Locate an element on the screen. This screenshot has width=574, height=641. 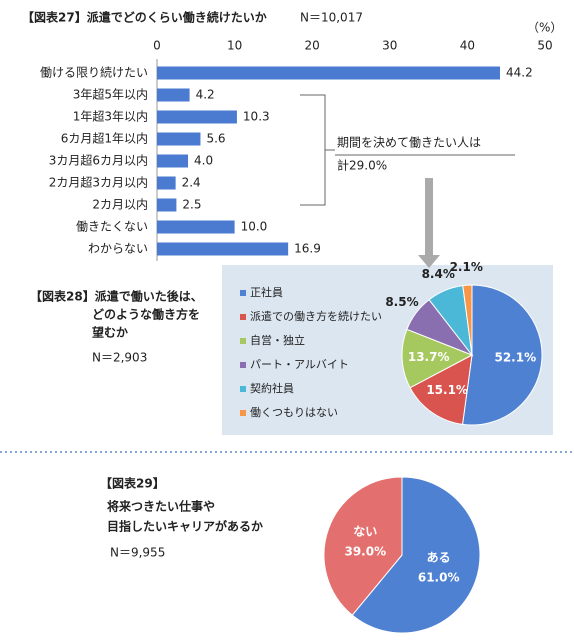
category-label: わからない is located at coordinates (118, 249).